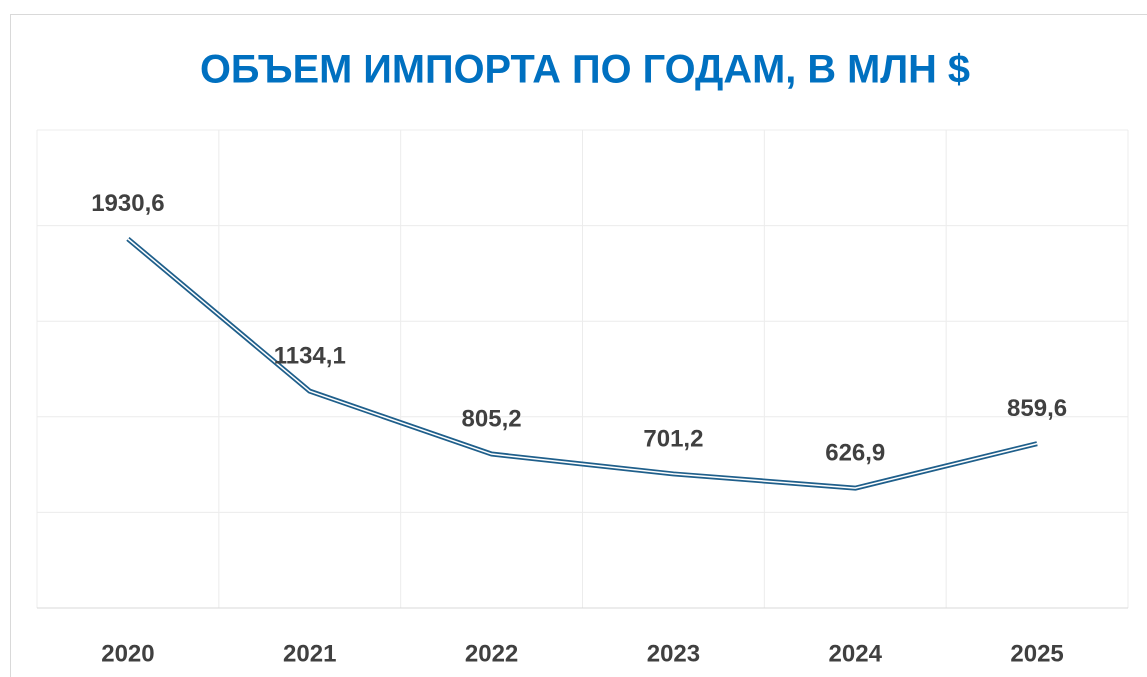 This screenshot has width=1147, height=677. Describe the element at coordinates (127, 653) in the screenshot. I see `x-tick-label: 2020` at that location.